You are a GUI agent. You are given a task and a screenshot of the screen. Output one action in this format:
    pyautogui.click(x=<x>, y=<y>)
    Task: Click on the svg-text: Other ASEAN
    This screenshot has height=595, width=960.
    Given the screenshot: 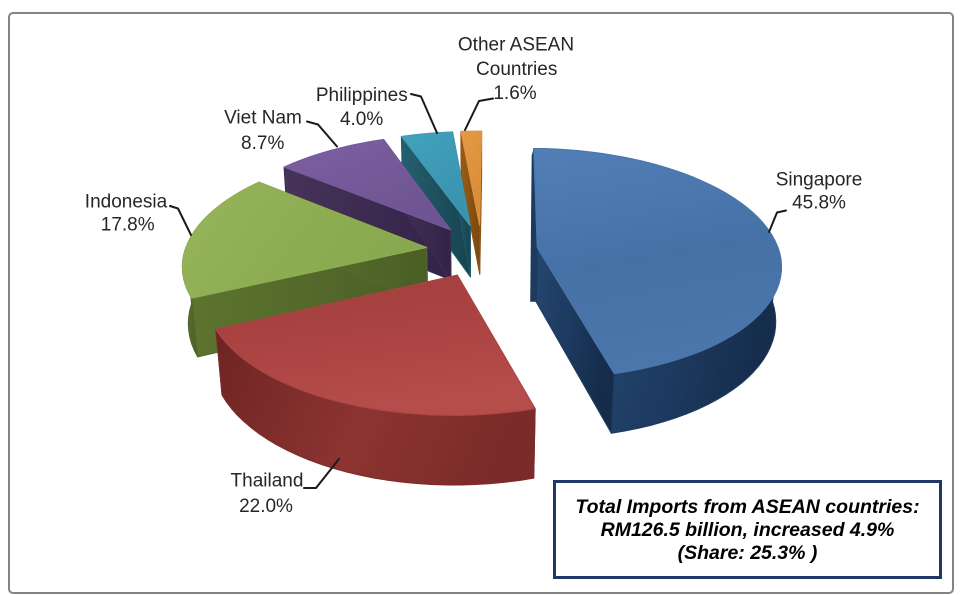 What is the action you would take?
    pyautogui.click(x=516, y=45)
    